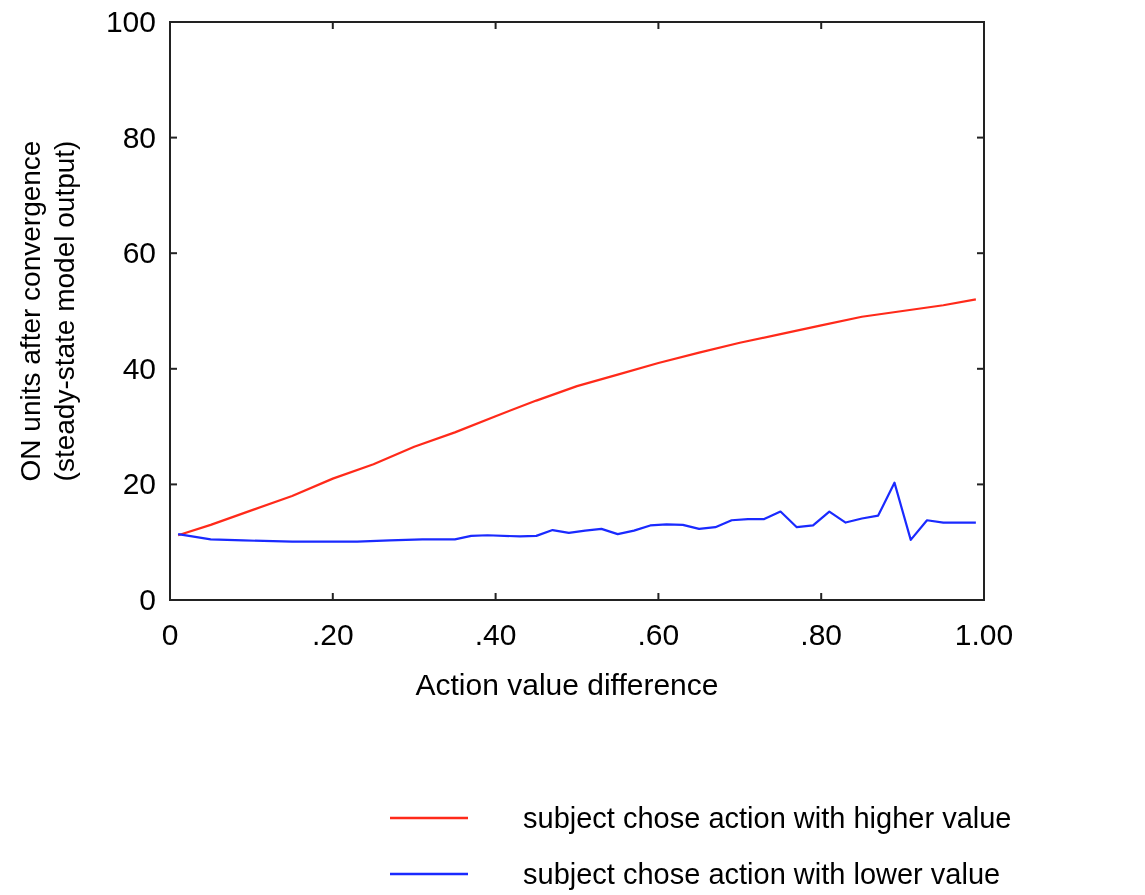  What do you see at coordinates (47, 311) in the screenshot?
I see `y-axis-title: ON units after convergence (steady-state model output)` at bounding box center [47, 311].